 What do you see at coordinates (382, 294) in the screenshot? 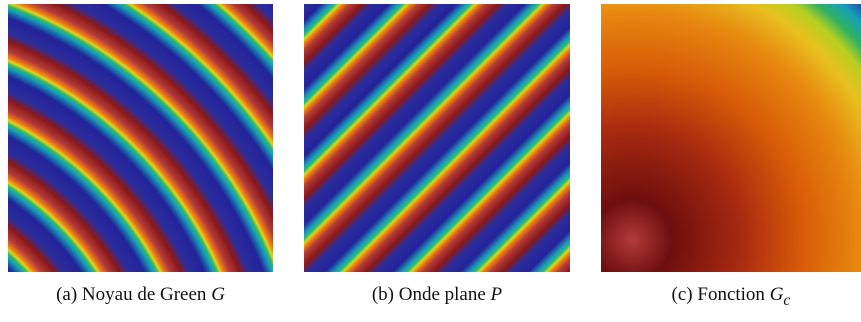
I see `caption-label: (b)` at bounding box center [382, 294].